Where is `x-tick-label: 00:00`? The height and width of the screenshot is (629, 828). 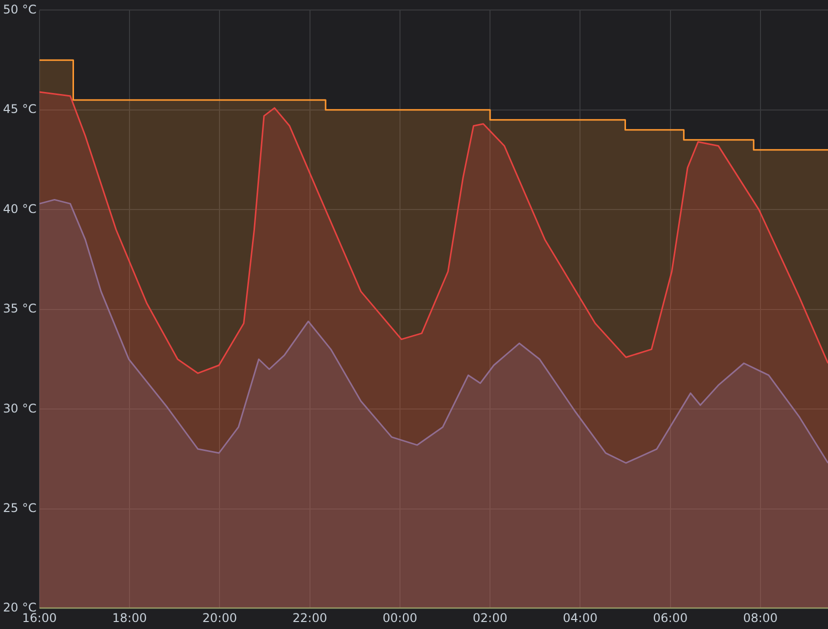 x-tick-label: 00:00 is located at coordinates (400, 617).